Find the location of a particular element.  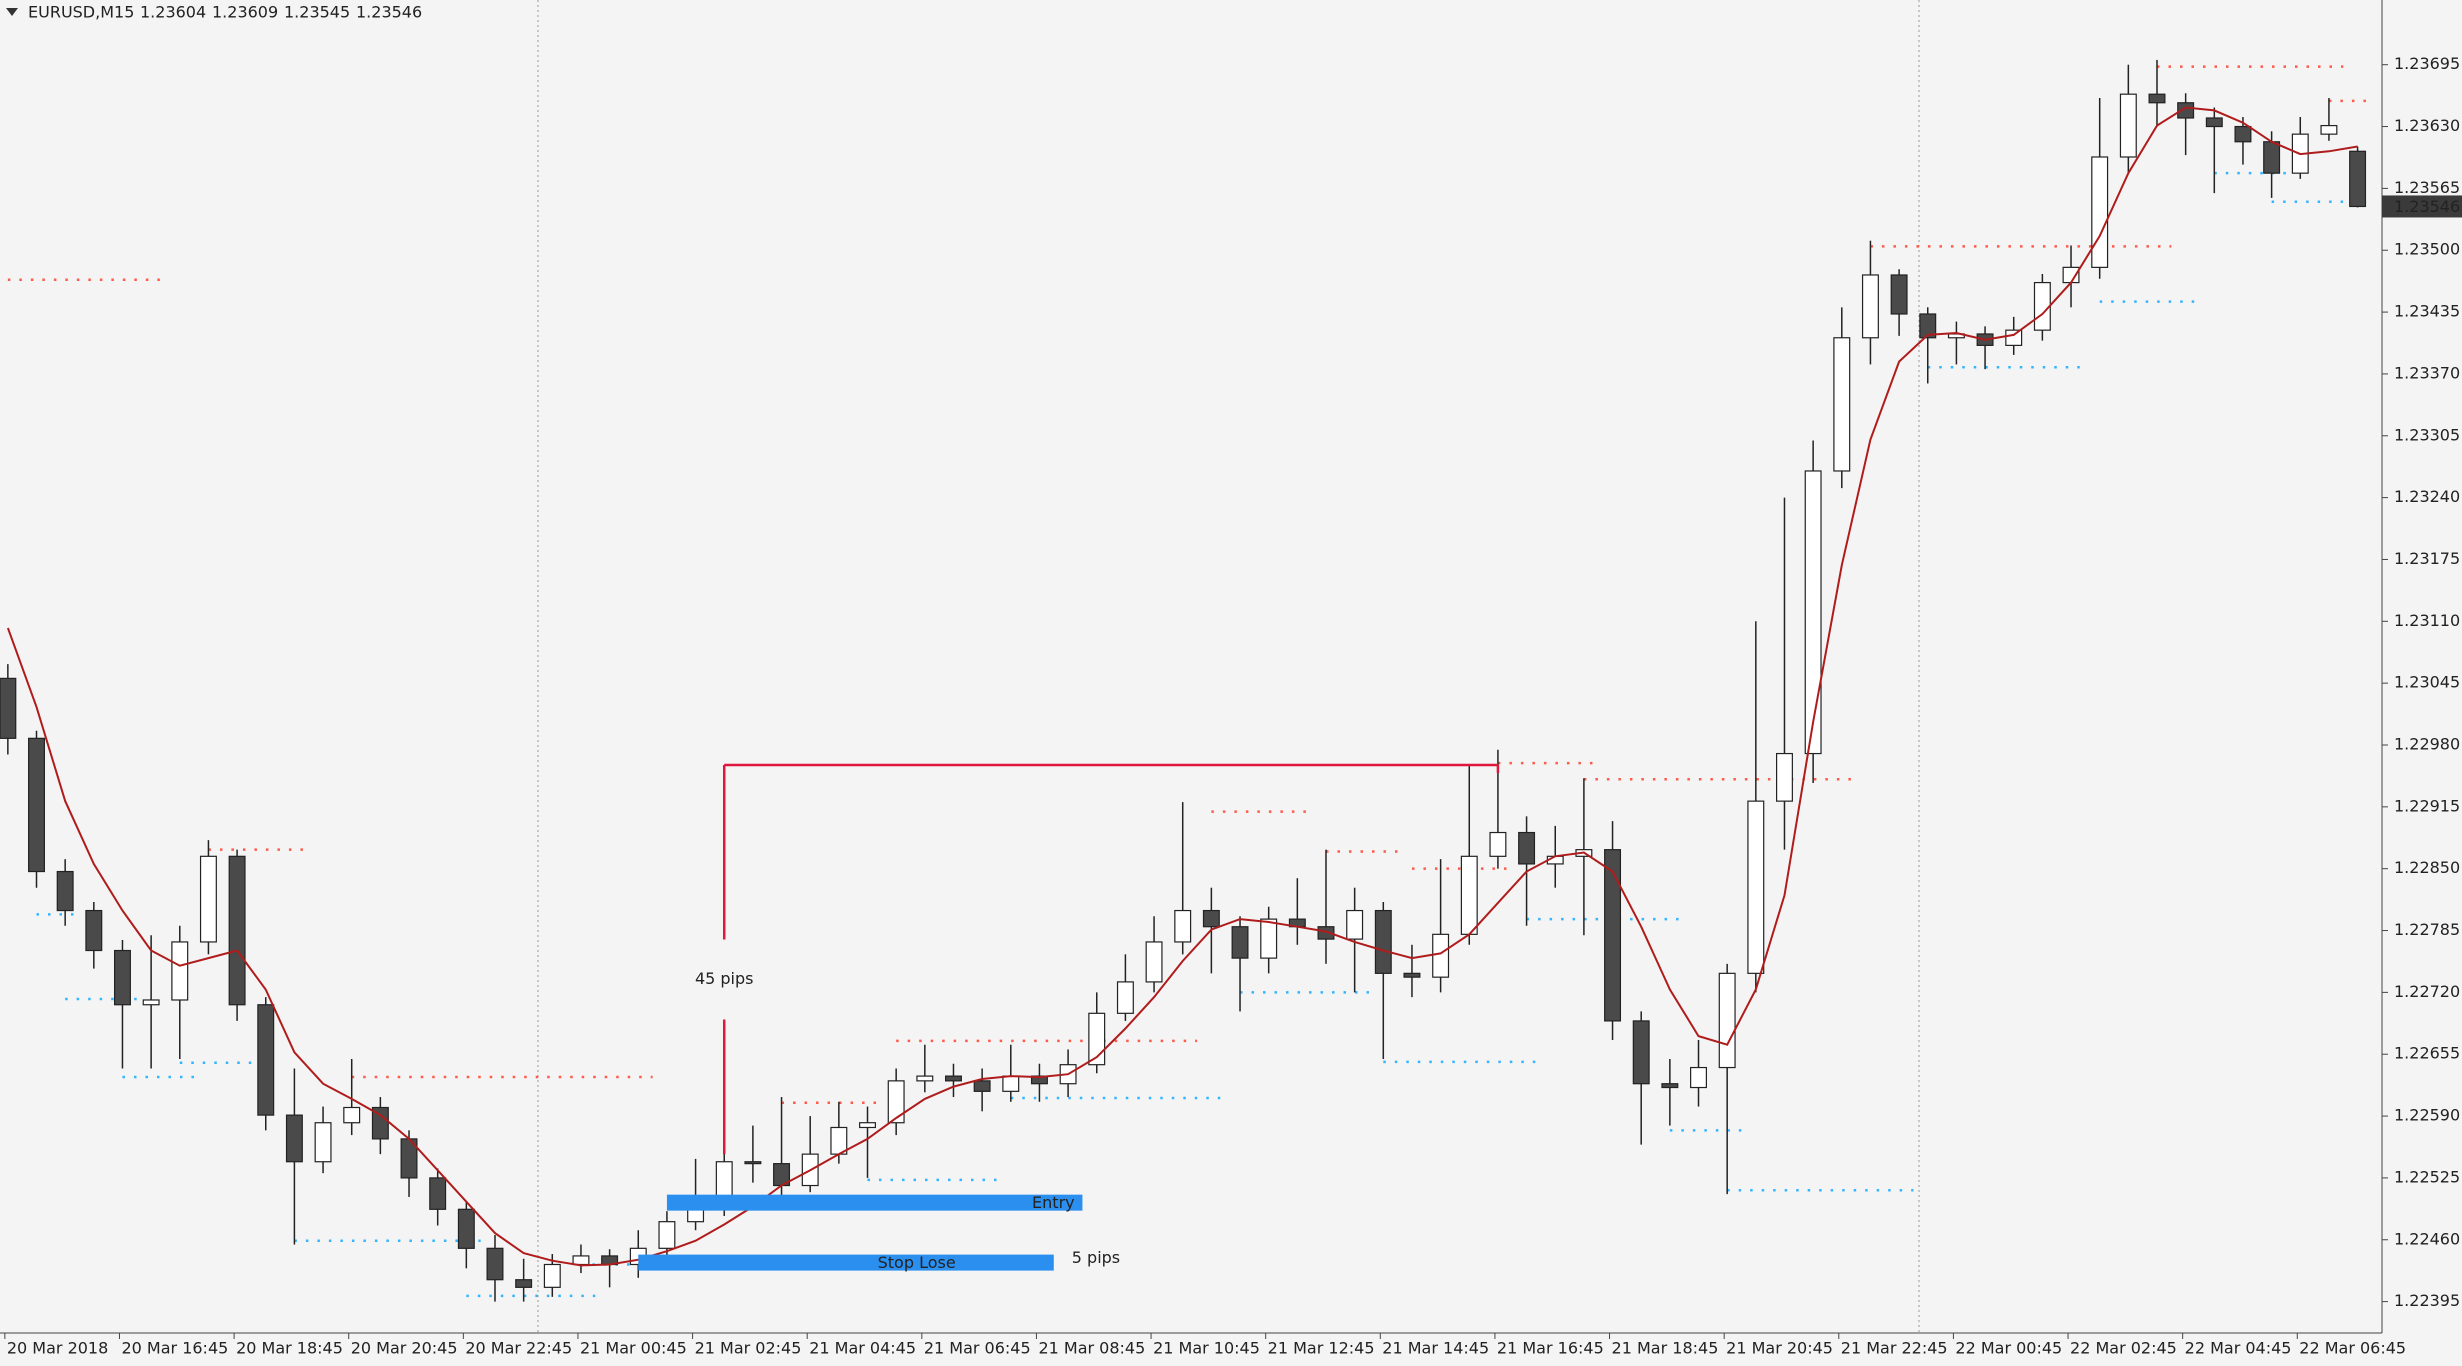

y-tick-label: 1.23630 is located at coordinates (2427, 125).